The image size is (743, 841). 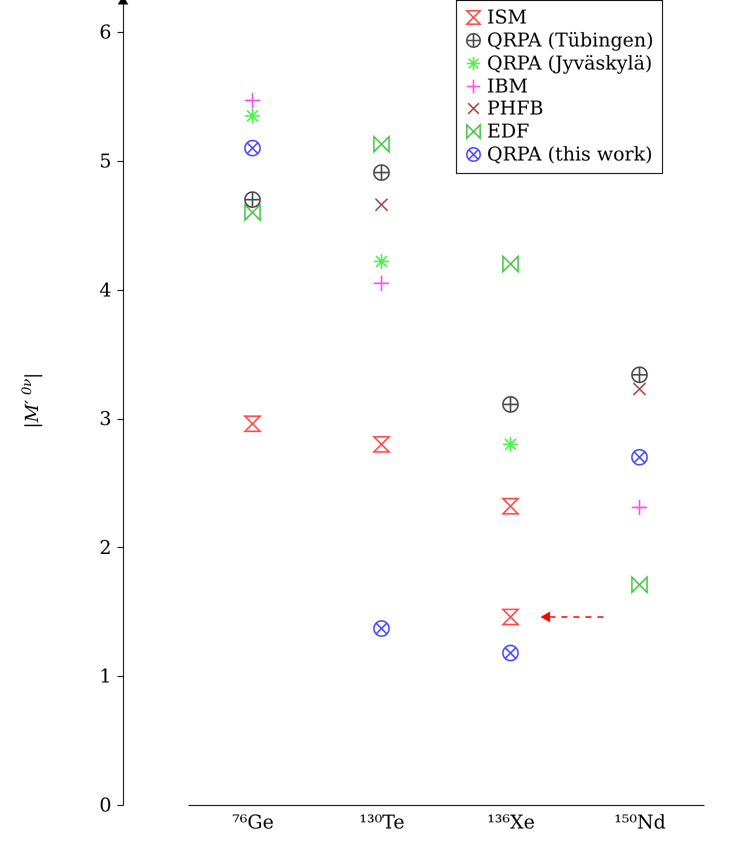 What do you see at coordinates (569, 63) in the screenshot?
I see `legend-label: QRPA (Jyväskylä)` at bounding box center [569, 63].